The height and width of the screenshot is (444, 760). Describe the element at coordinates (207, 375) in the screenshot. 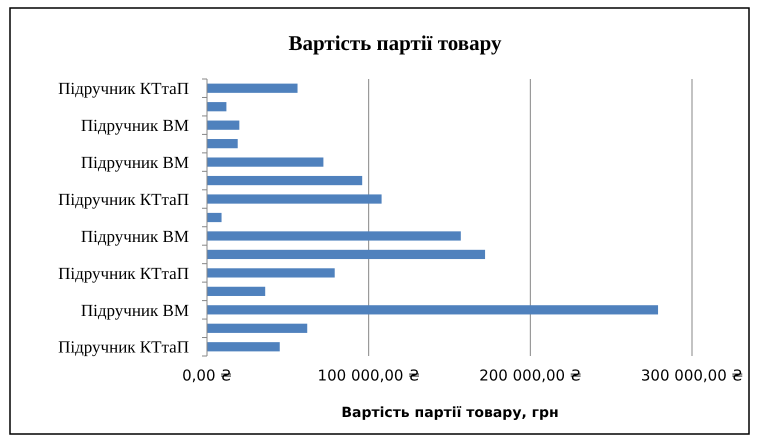

I see `x-tick-label: 0,00 ₴` at that location.